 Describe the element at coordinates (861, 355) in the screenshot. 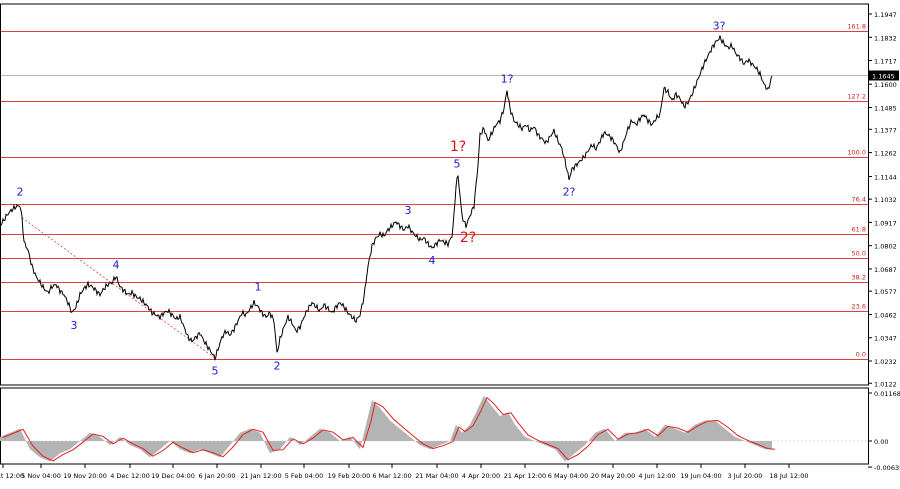

I see `fib-label-8: 0.0` at that location.